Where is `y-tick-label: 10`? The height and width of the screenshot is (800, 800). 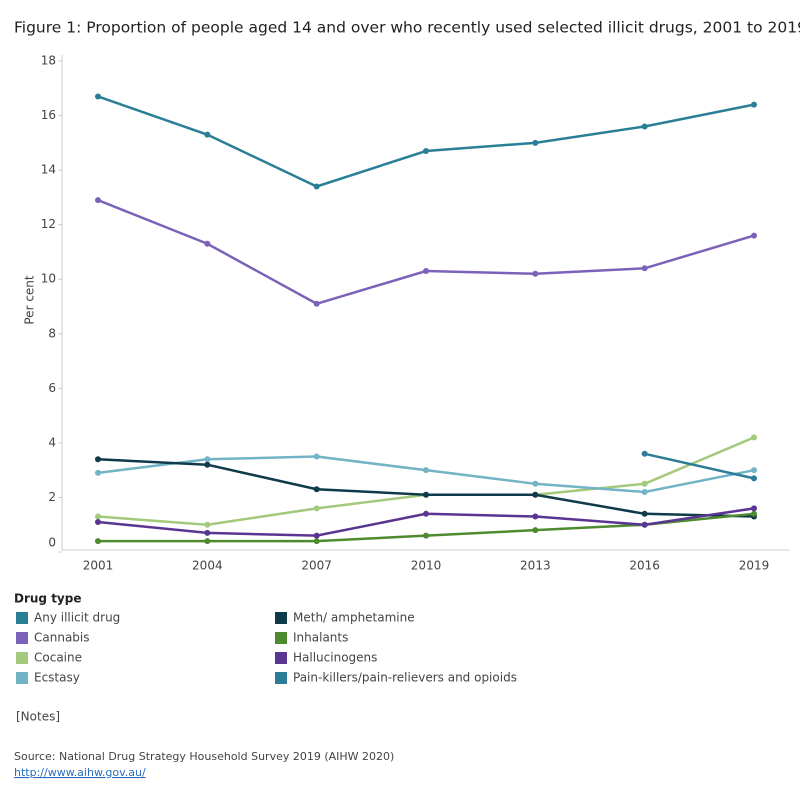
y-tick-label: 10 is located at coordinates (48, 279).